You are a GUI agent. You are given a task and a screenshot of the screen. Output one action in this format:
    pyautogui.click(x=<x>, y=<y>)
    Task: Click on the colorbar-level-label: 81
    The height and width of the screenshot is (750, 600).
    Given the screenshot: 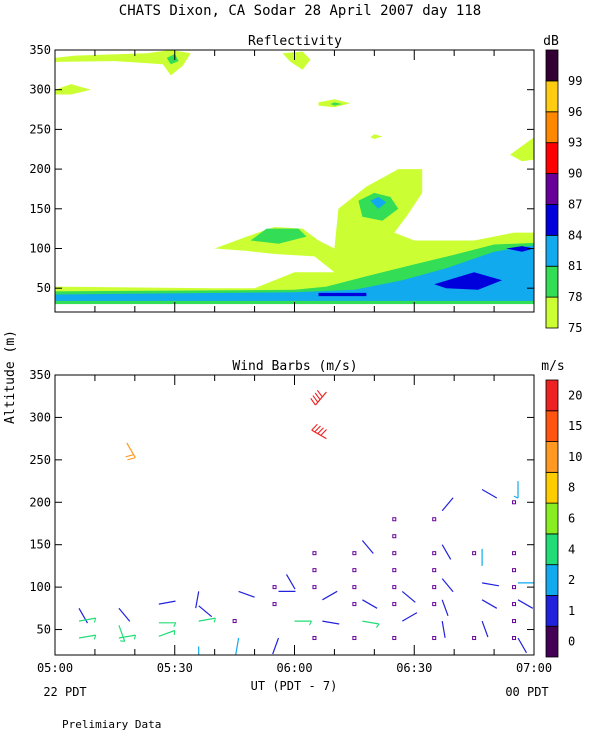 What is the action you would take?
    pyautogui.click(x=575, y=266)
    